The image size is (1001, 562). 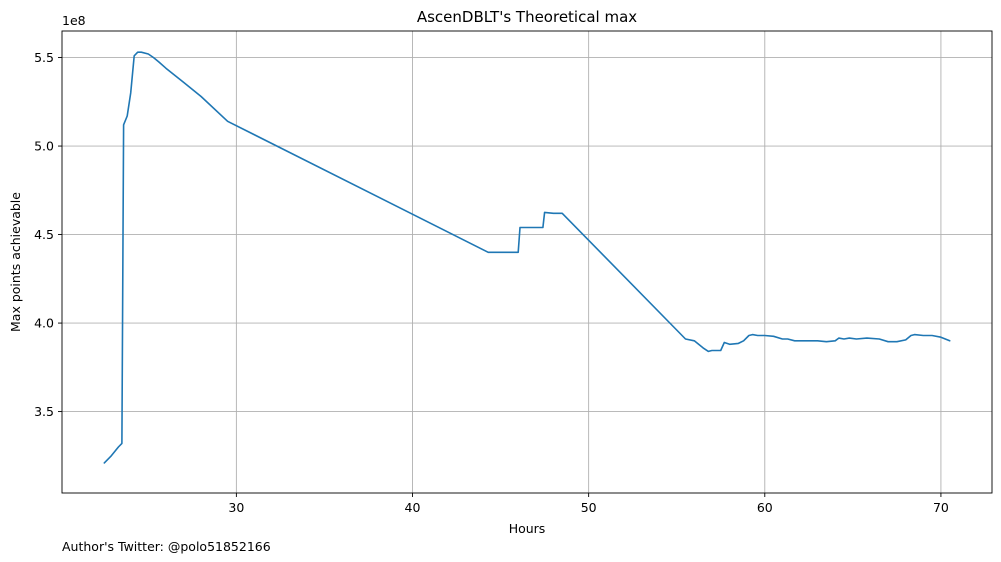 What do you see at coordinates (44, 57) in the screenshot?
I see `y-tick-label: 5.5` at bounding box center [44, 57].